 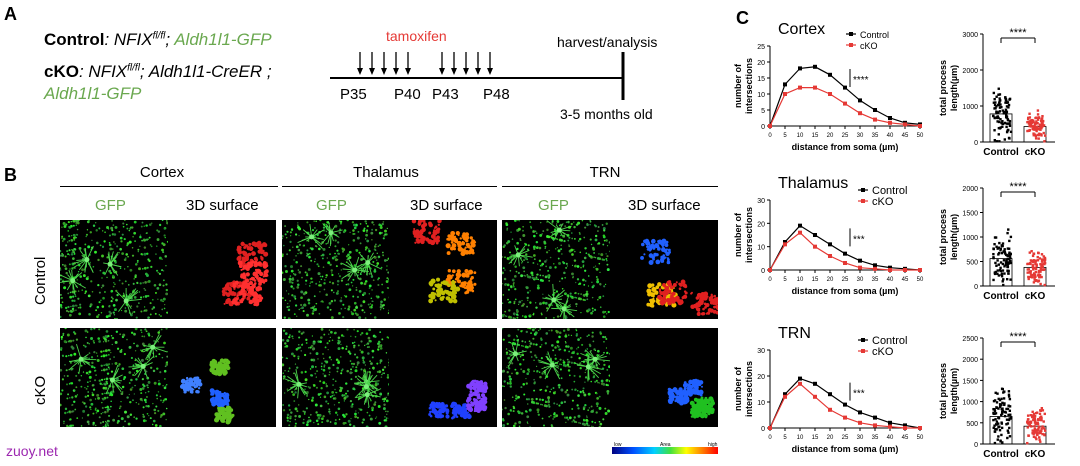 I want to click on x-tick-label: 30, so click(x=860, y=136).